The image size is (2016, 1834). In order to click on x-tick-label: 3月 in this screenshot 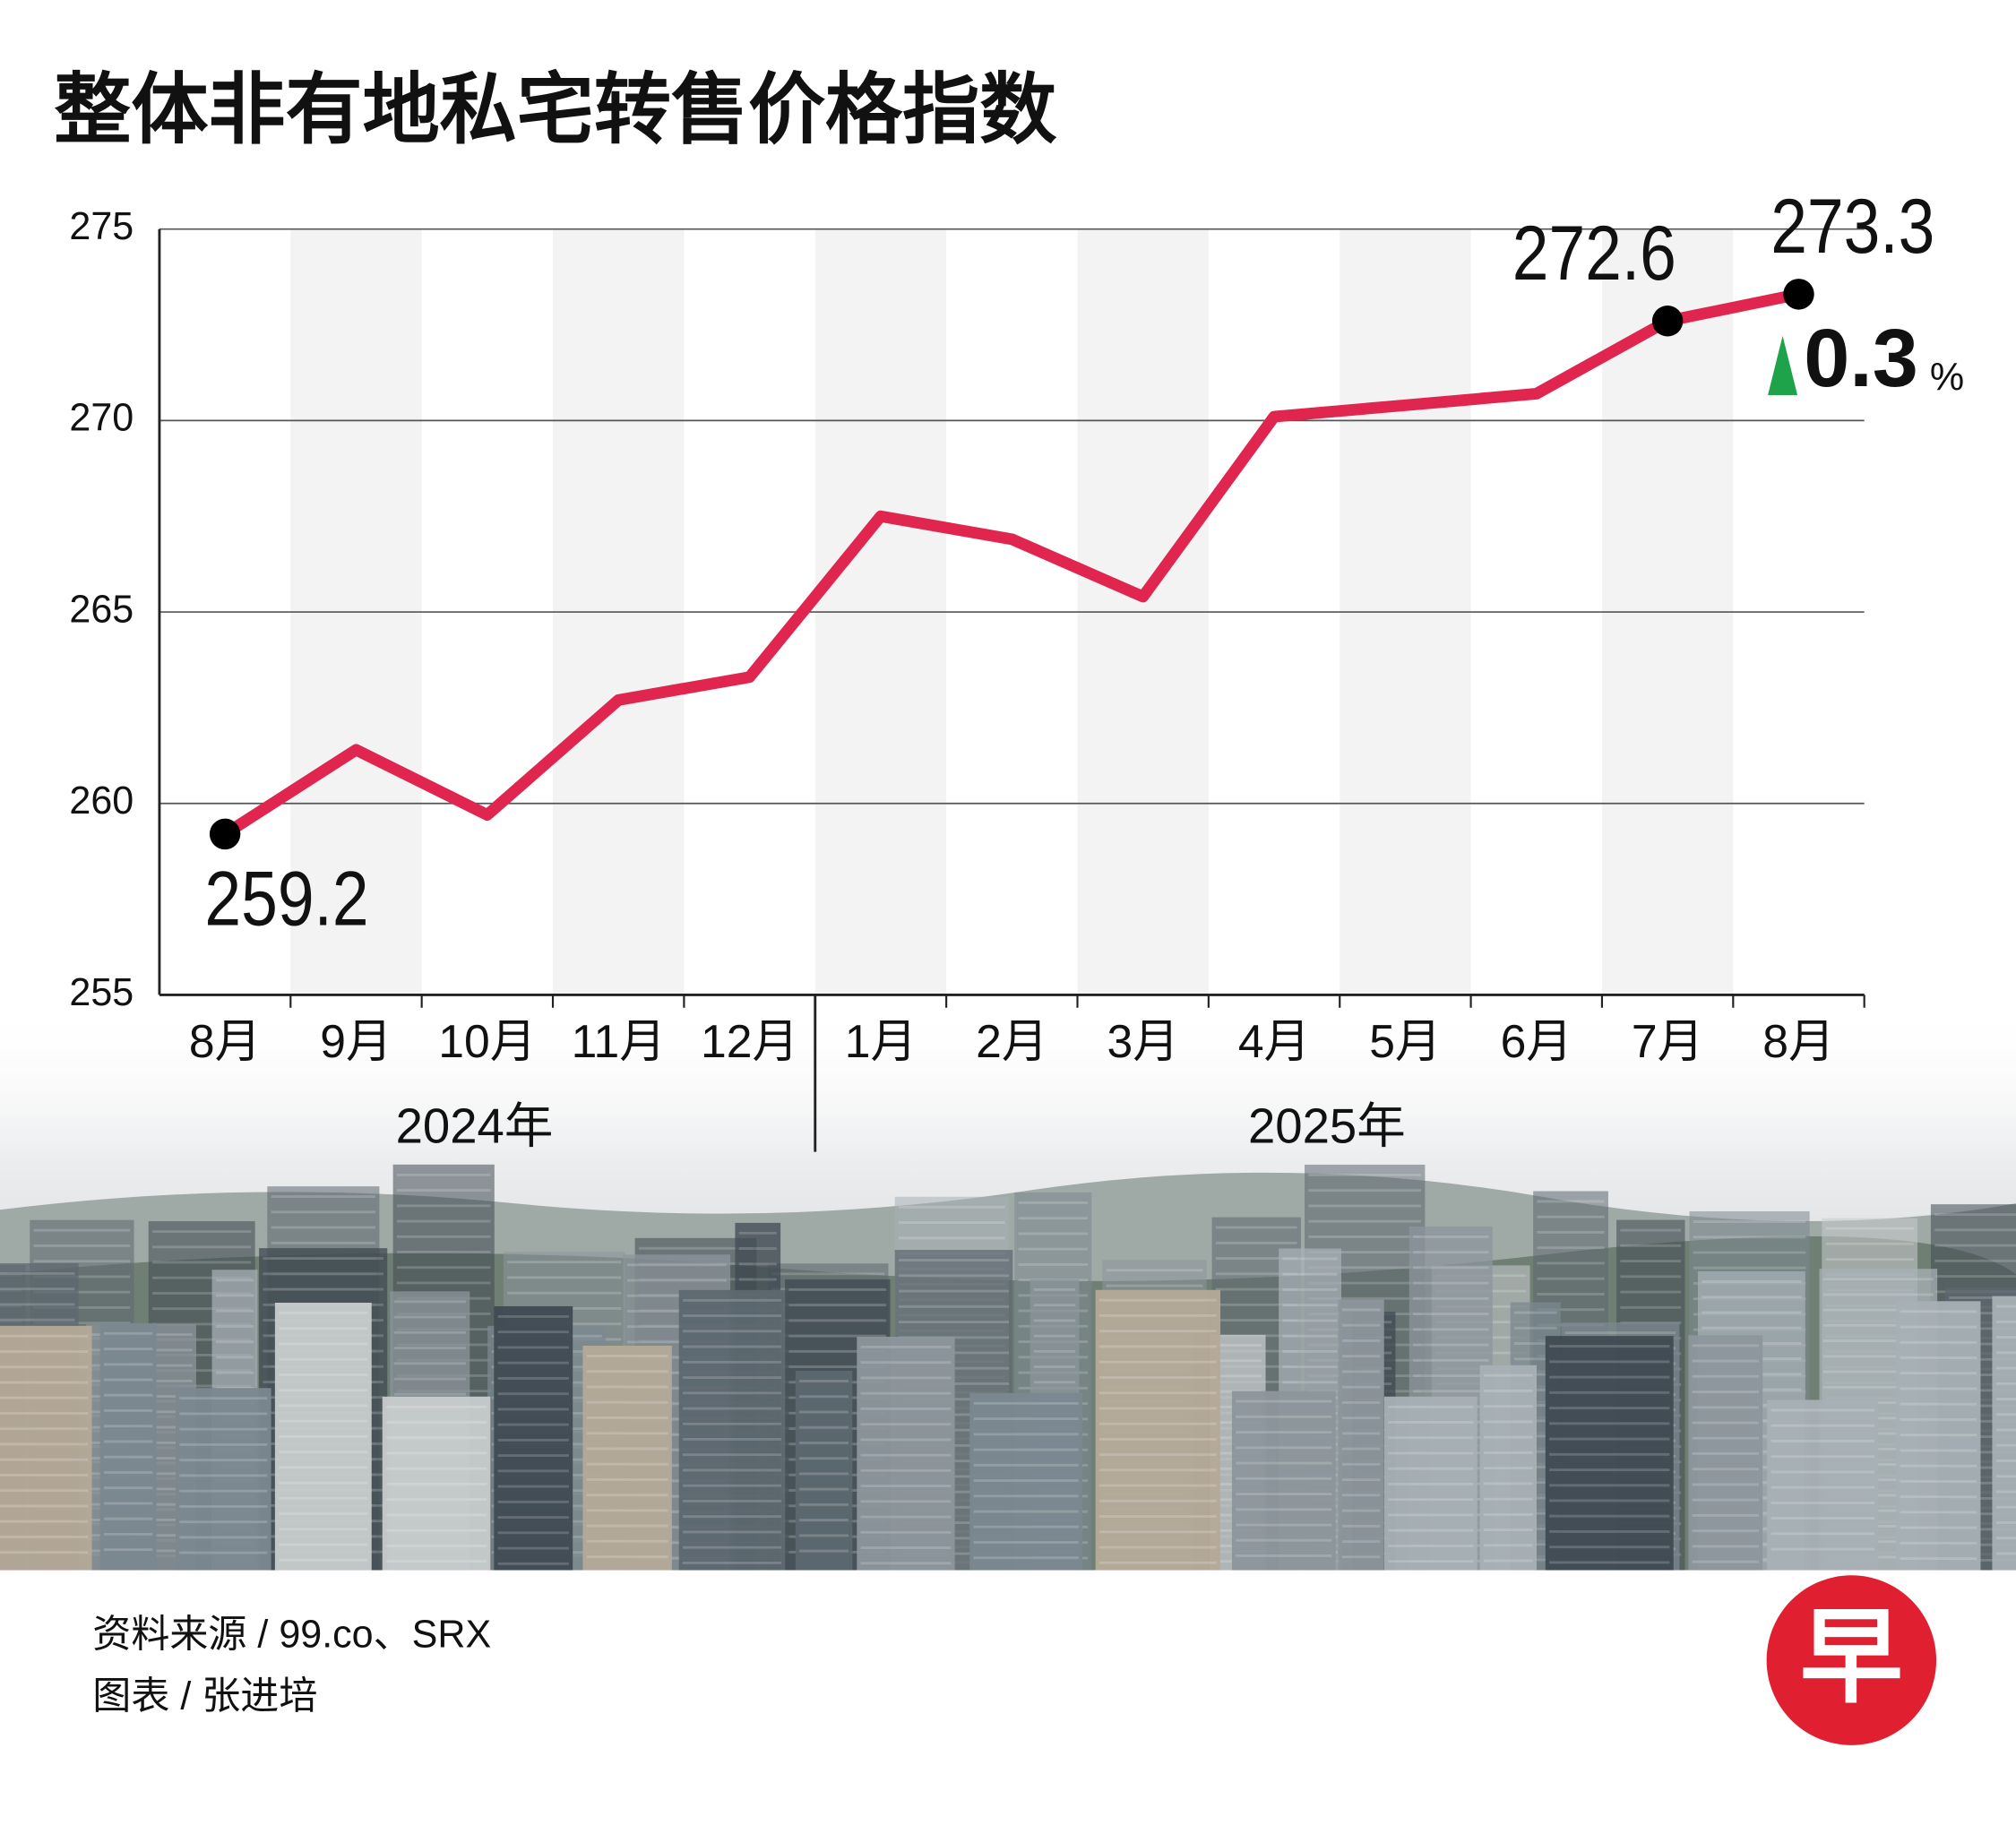, I will do `click(1142, 1041)`.